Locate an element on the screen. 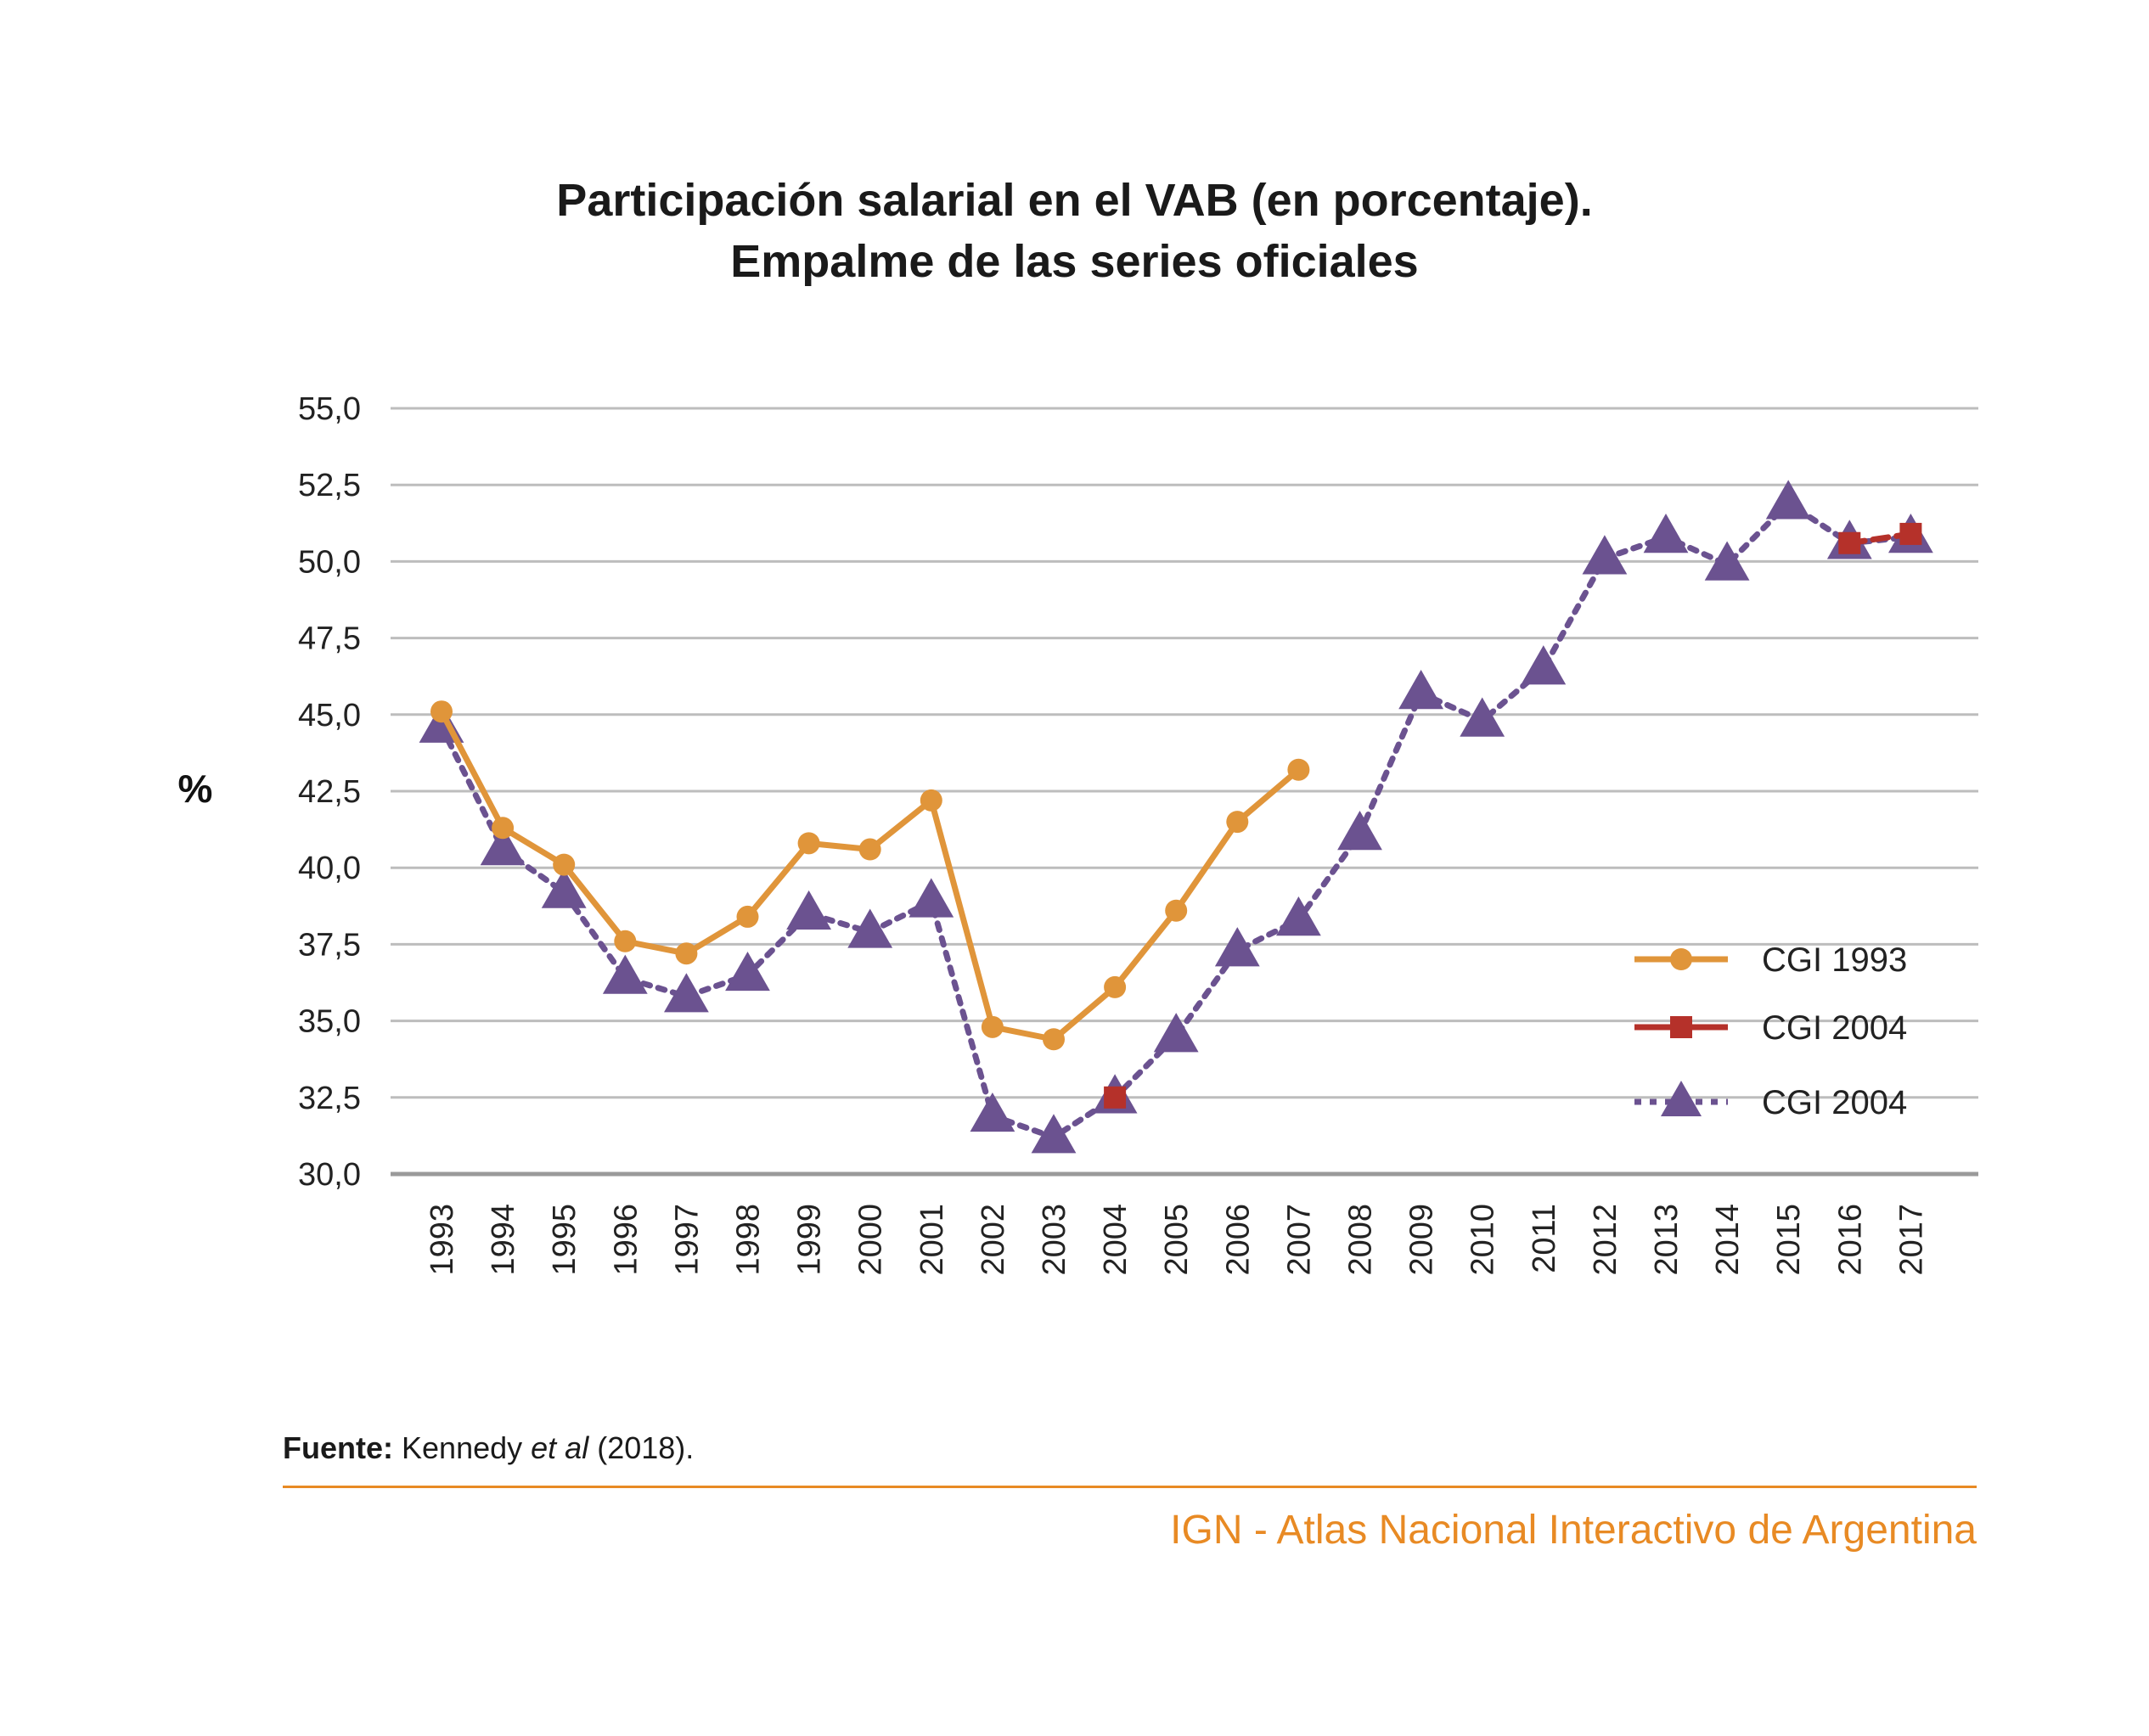 The image size is (2149, 1736). chart-subtitle: Empalme de las series oficiales is located at coordinates (1074, 262).